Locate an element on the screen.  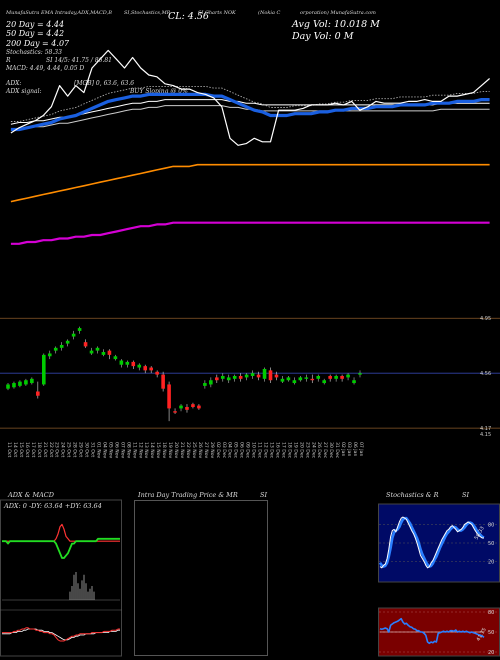
adx-label: ADX: is located at coordinates (14, 83).